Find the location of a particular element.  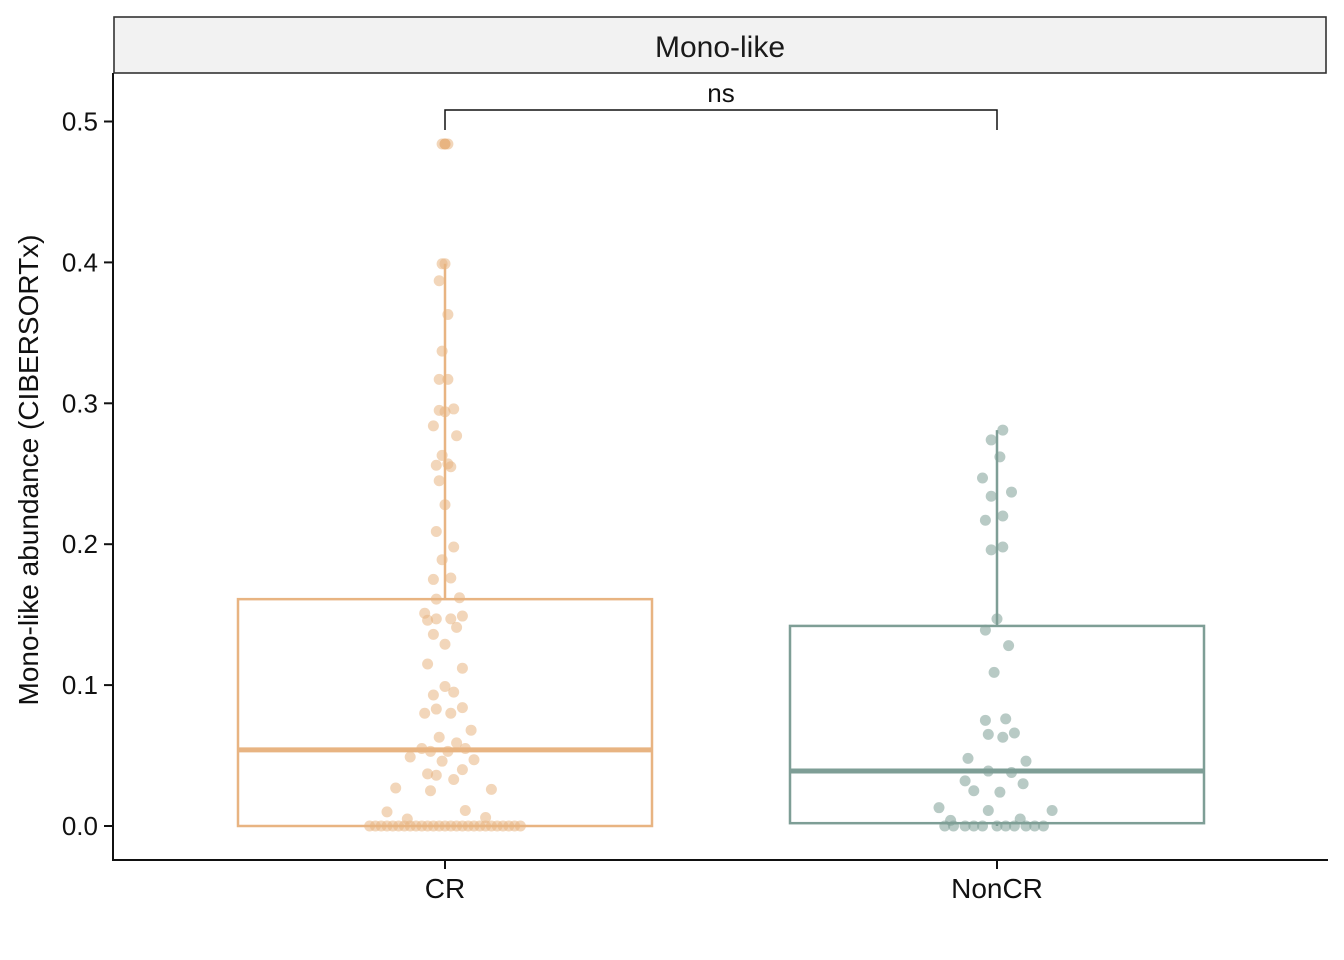

significance-label: ns is located at coordinates (720, 93).